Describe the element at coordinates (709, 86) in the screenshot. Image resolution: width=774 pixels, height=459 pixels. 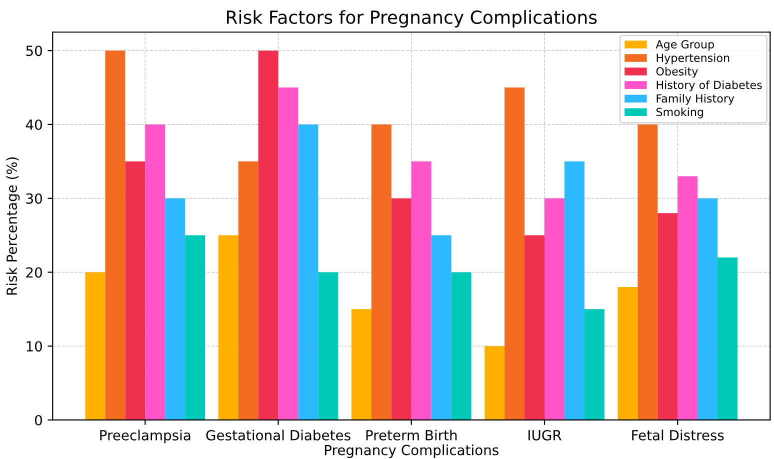
I see `legend-label: History of Diabetes` at that location.